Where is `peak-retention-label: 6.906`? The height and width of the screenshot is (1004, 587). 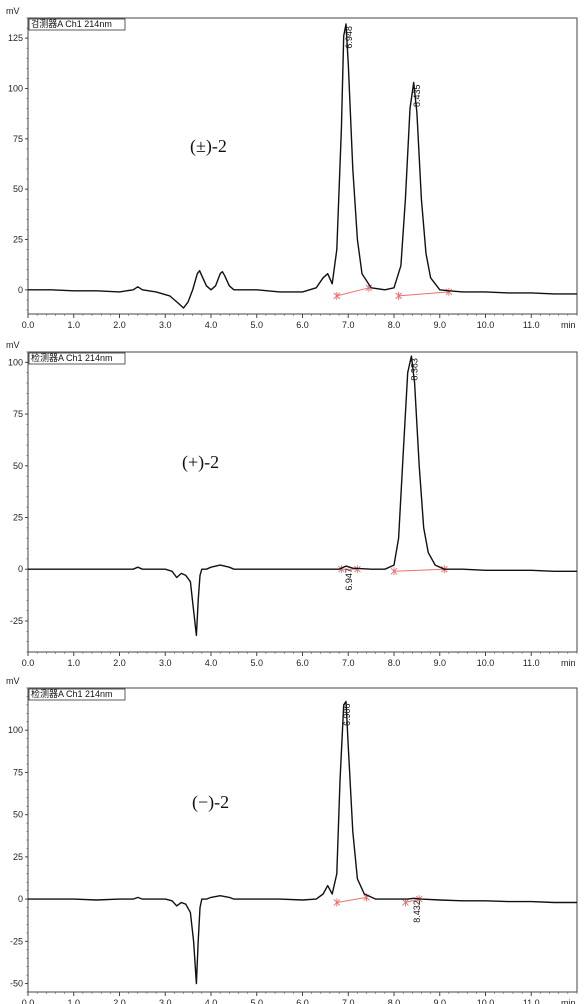 peak-retention-label: 6.906 is located at coordinates (347, 715).